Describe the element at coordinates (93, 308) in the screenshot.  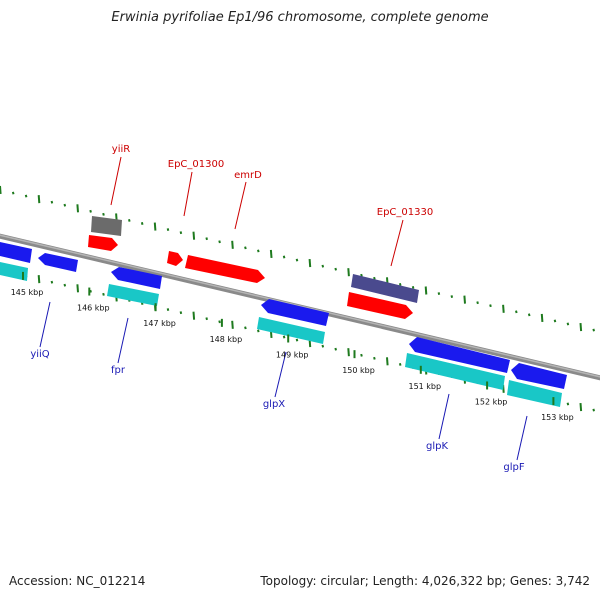
I see `kbp-label: 146 kbp` at that location.